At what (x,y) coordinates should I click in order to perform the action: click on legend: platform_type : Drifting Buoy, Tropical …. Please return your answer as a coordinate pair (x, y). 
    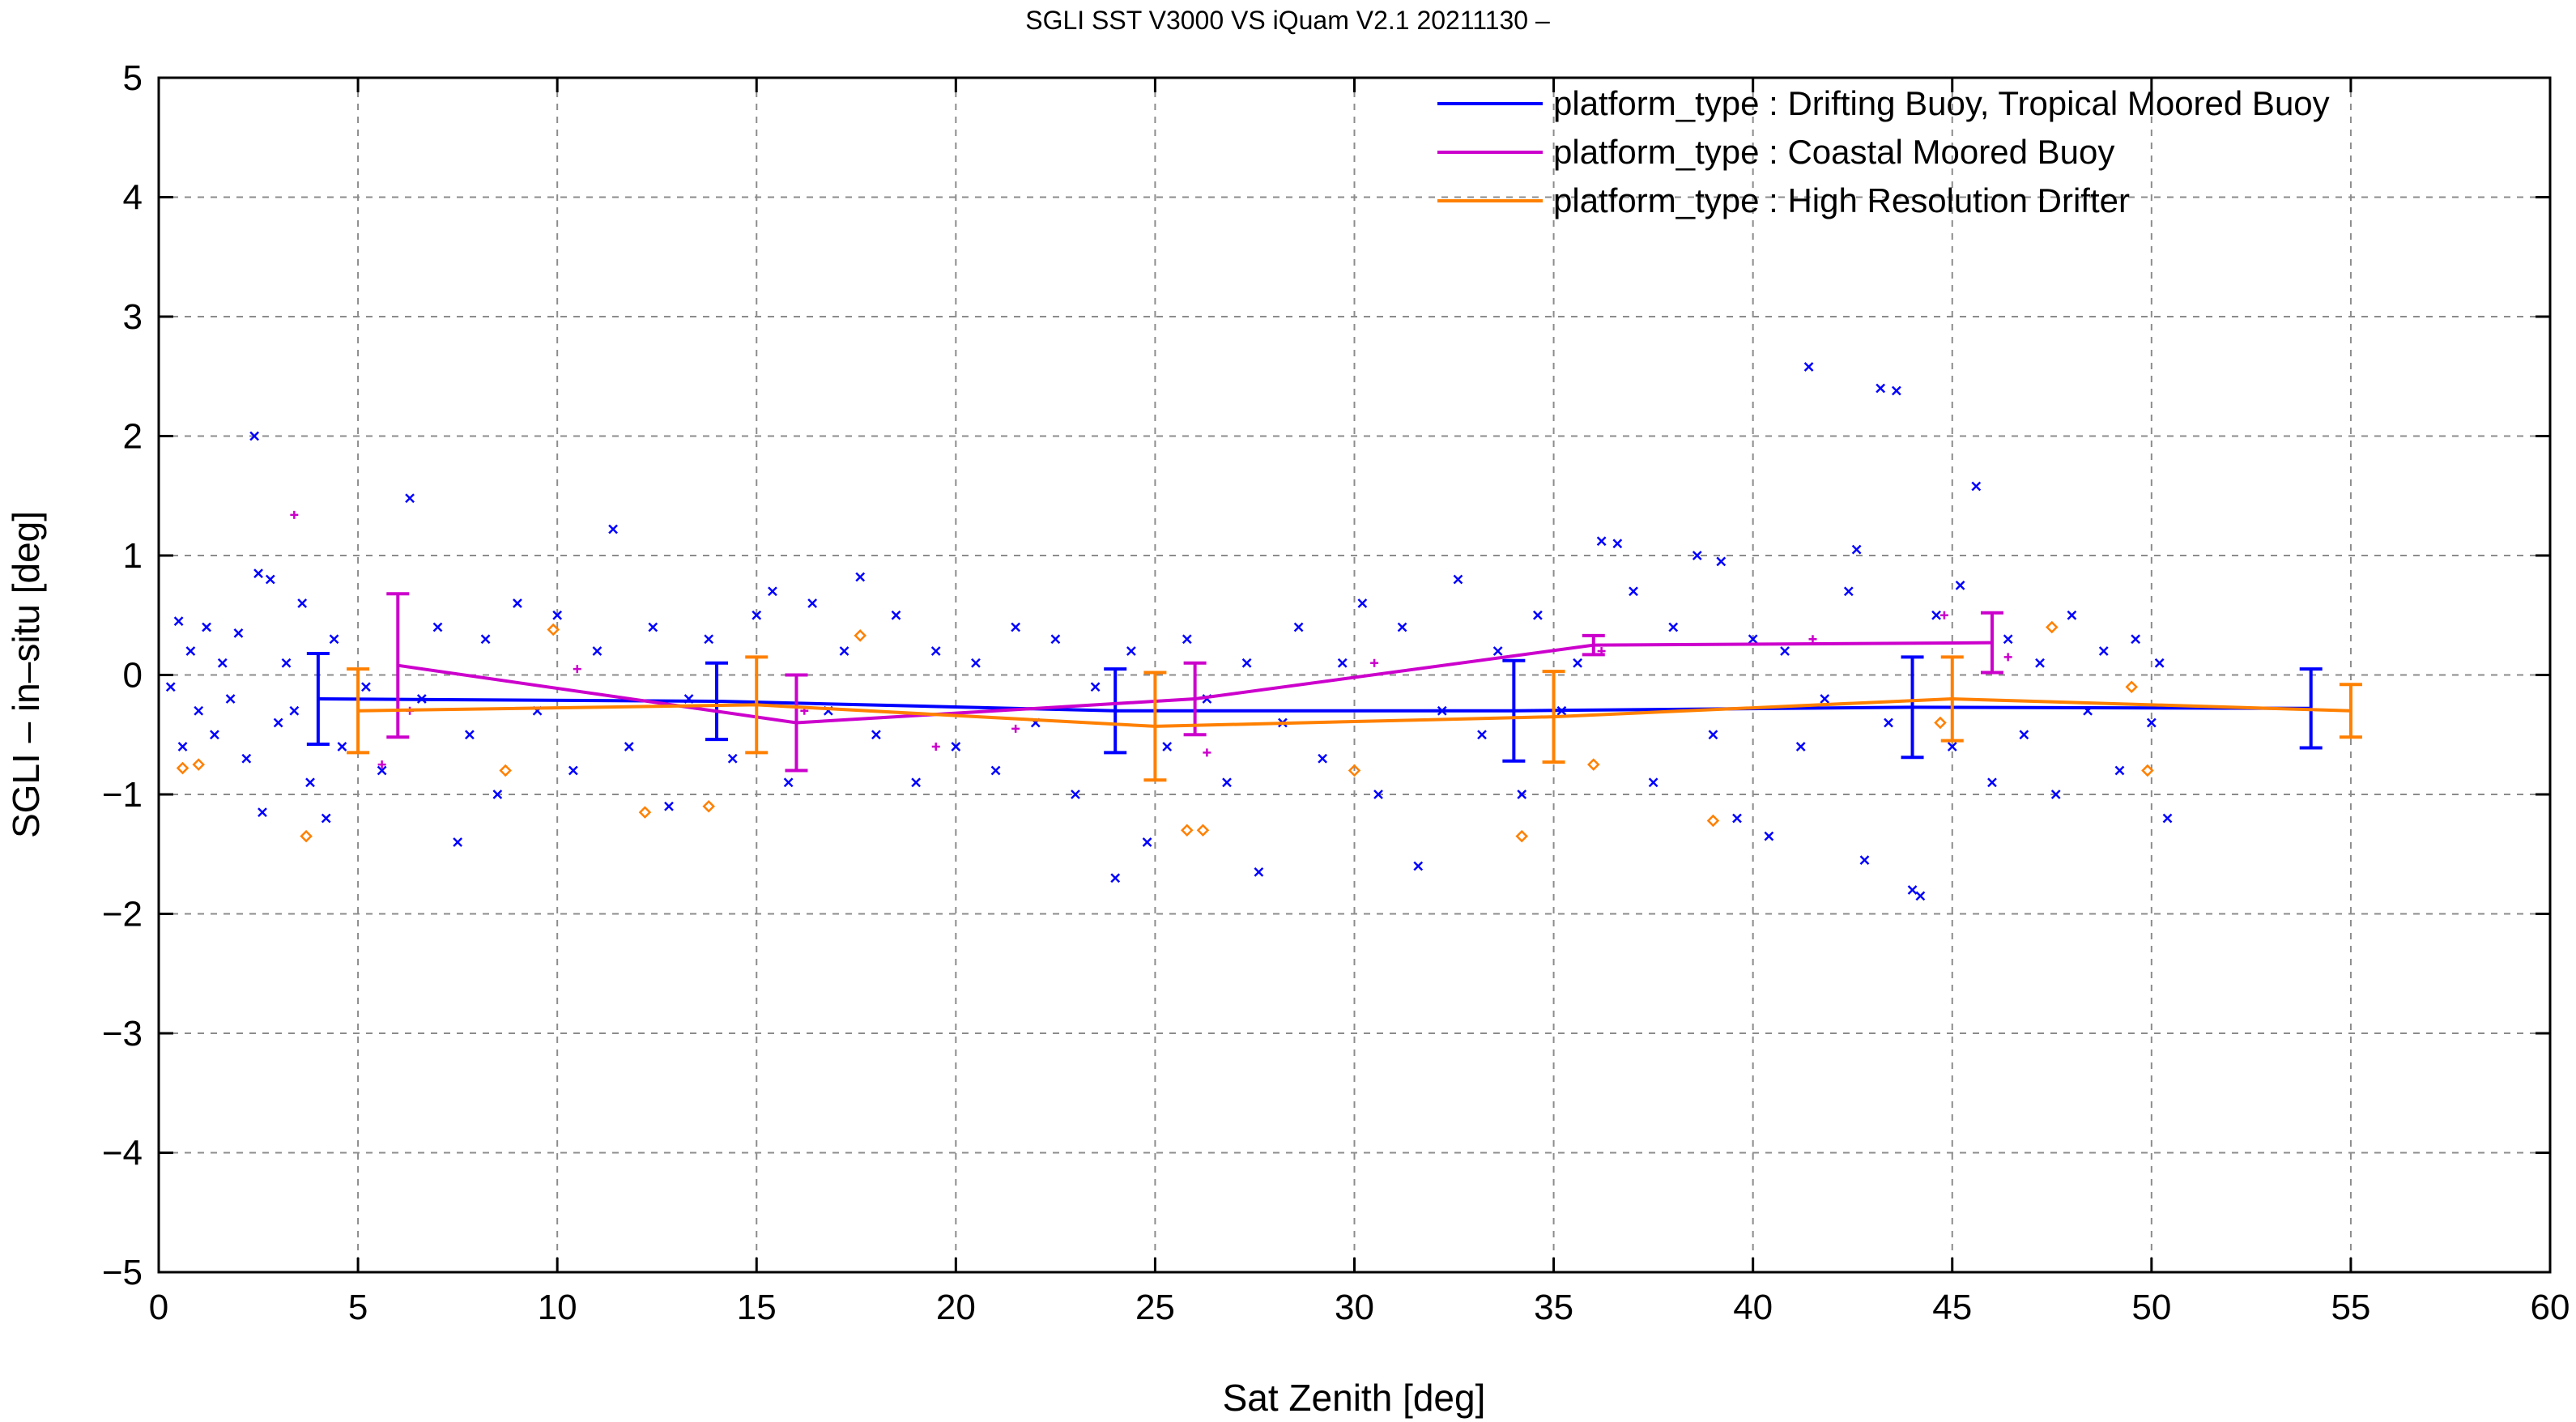
    Looking at the image, I should click on (1883, 151).